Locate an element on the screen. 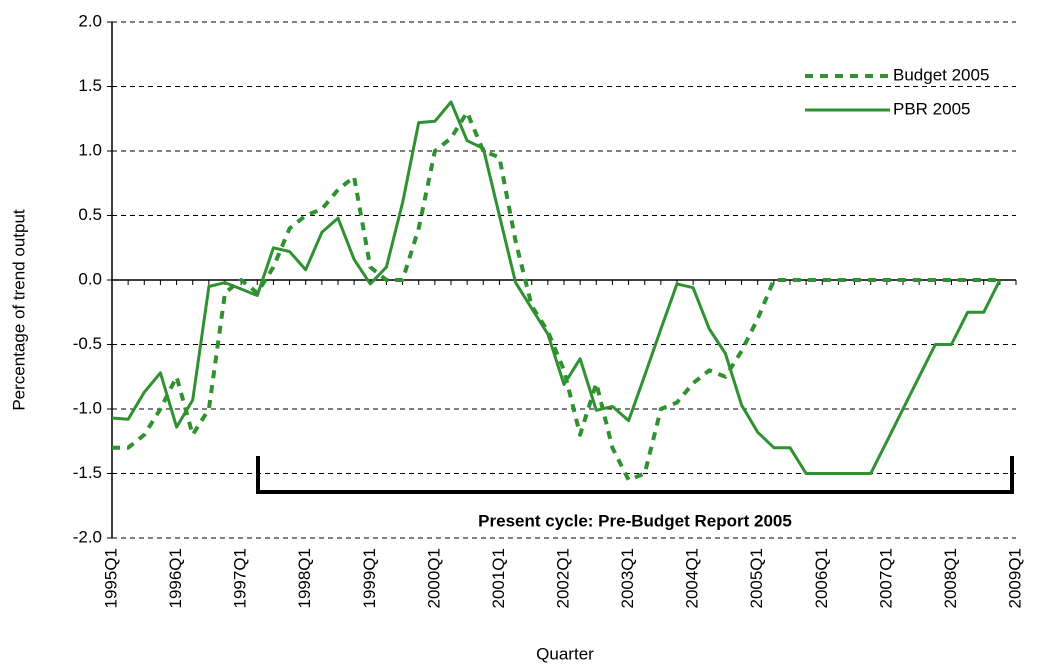  x-tick-label: 2002Q1 is located at coordinates (562, 578).